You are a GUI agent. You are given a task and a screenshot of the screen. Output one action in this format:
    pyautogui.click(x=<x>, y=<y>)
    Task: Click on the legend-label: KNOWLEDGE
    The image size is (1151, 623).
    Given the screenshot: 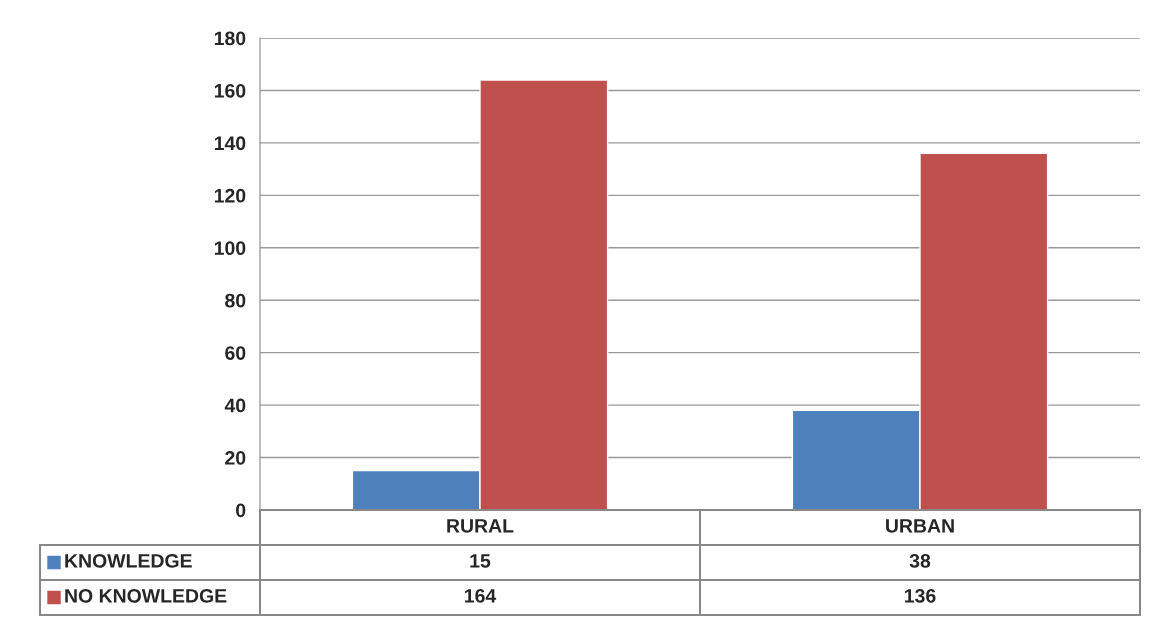 What is the action you would take?
    pyautogui.click(x=128, y=560)
    